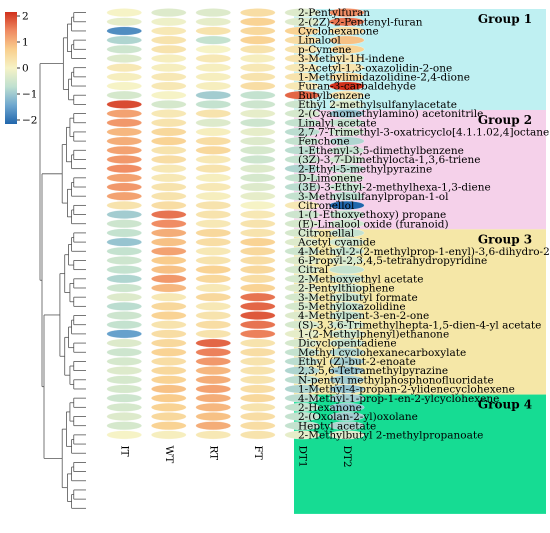 The image size is (550, 533). What do you see at coordinates (375, 68) in the screenshot?
I see `row-label: 3-Acetyl-1,3-oxazolidin-2-one` at bounding box center [375, 68].